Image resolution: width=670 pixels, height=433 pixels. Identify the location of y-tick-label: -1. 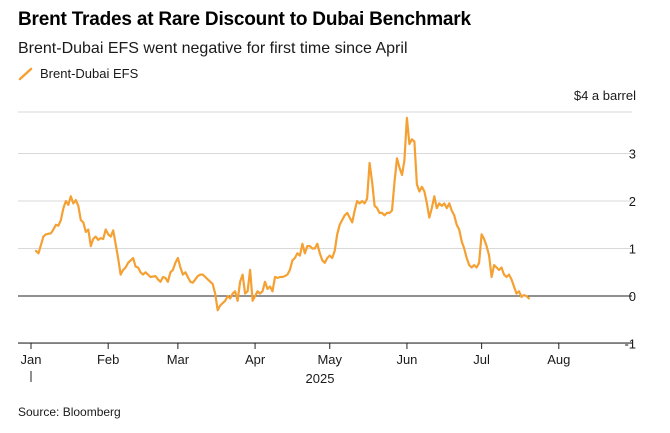
(630, 344).